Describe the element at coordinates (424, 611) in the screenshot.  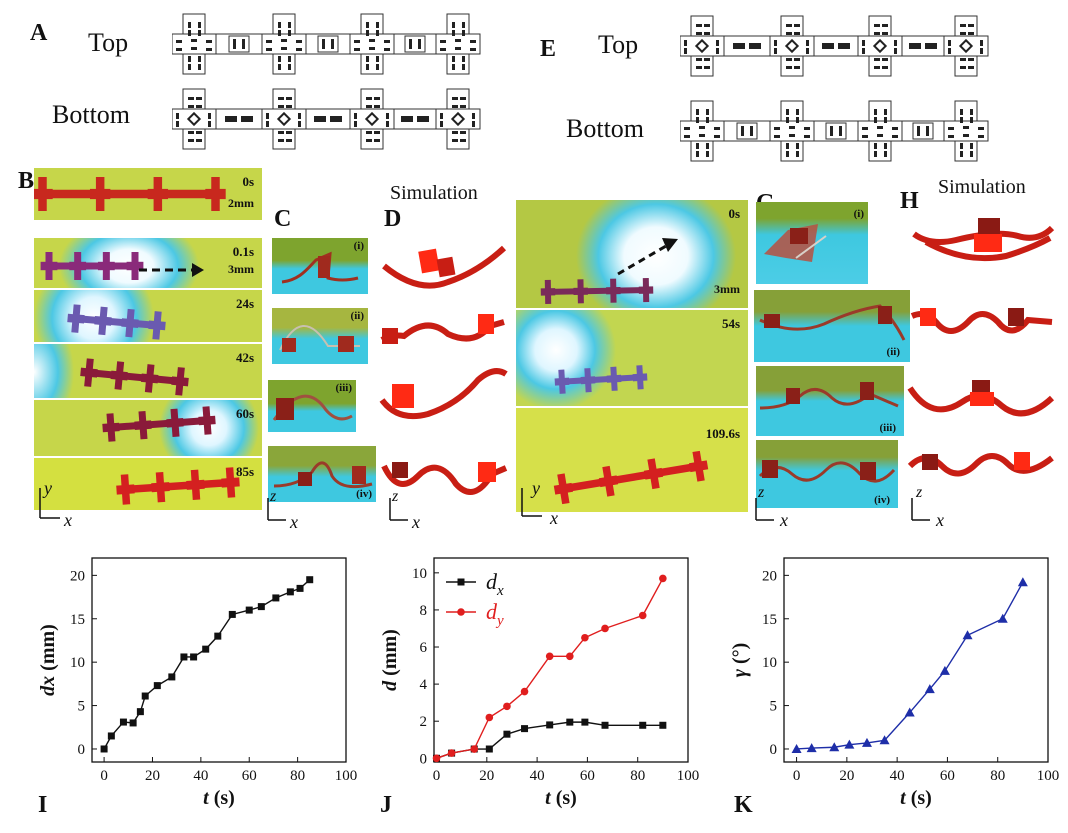
I see `y-tick-label: 8` at that location.